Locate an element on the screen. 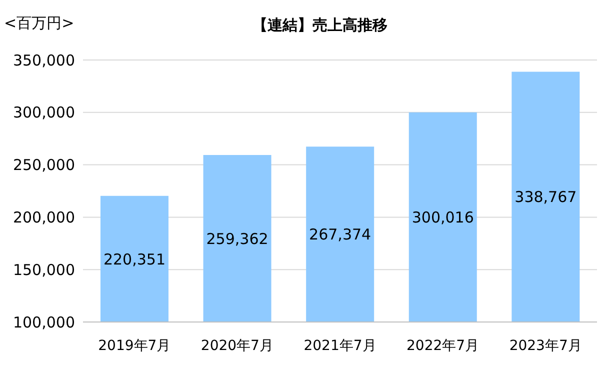 This screenshot has width=603, height=368. x-tick-label: 2020年7月 is located at coordinates (237, 346).